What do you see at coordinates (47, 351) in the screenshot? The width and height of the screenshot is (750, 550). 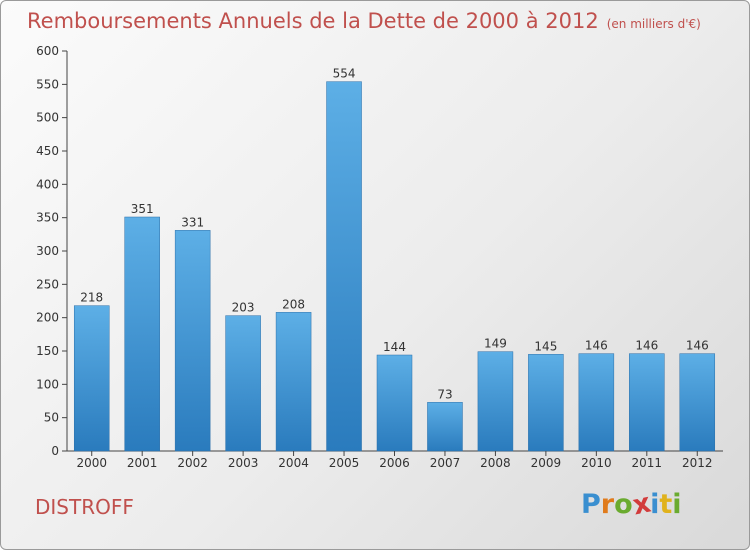 I see `y-tick-label: 150` at bounding box center [47, 351].